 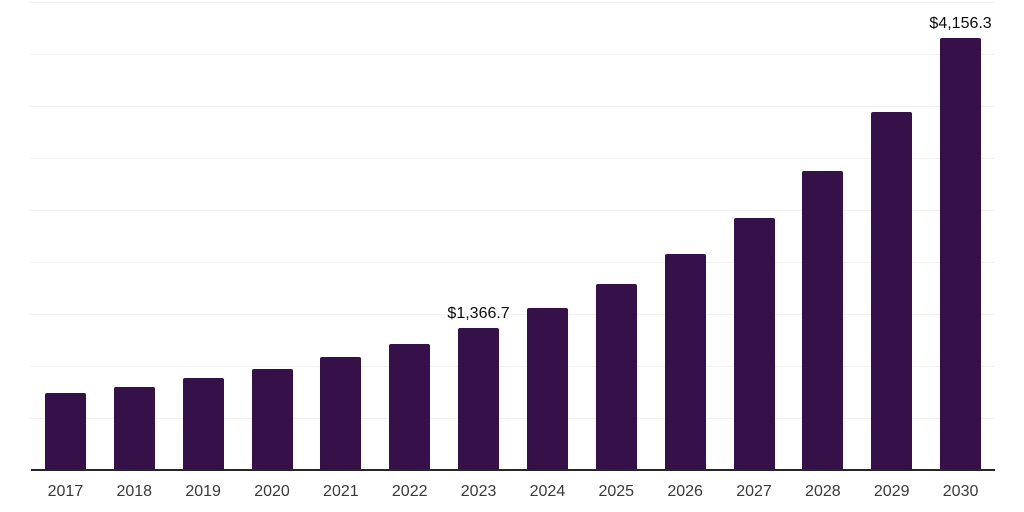 I want to click on x-tick-2025: 2025, so click(x=616, y=491).